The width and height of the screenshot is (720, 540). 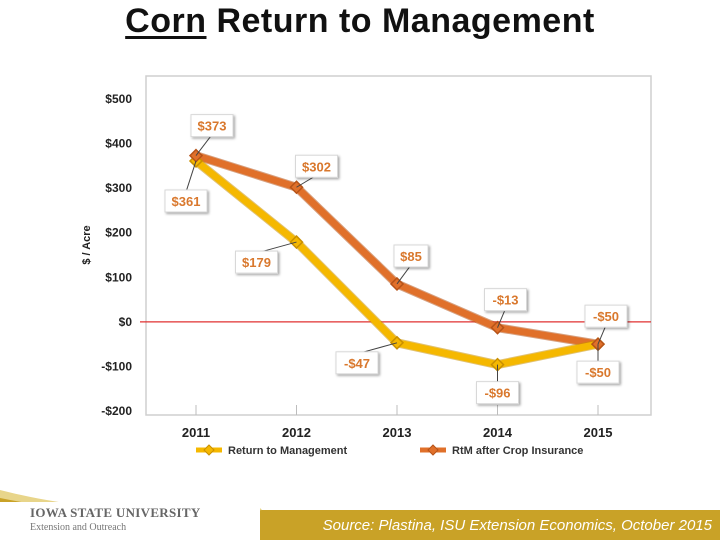 I want to click on footer-band, so click(x=360, y=515).